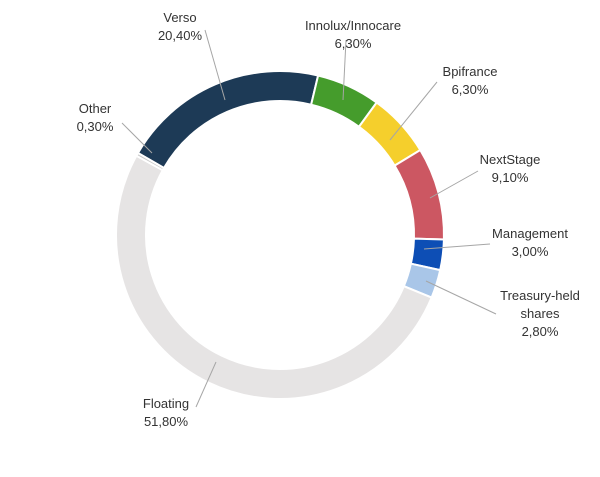  I want to click on label-value: 51,80%, so click(166, 421).